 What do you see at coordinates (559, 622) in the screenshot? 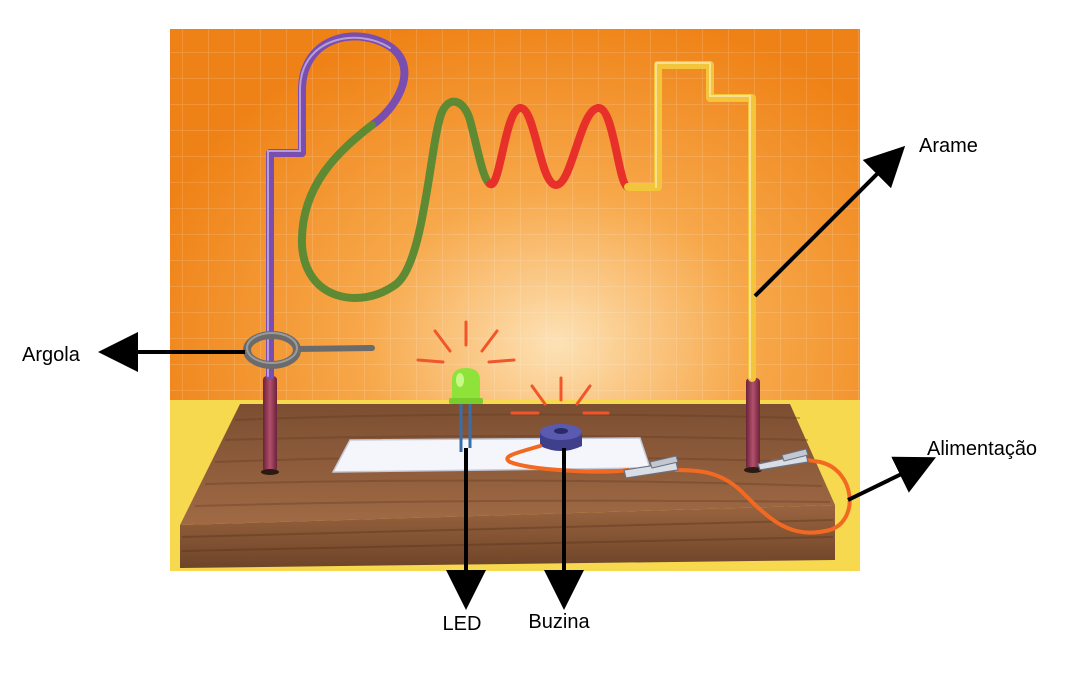
I see `label-buzina: Buzina` at bounding box center [559, 622].